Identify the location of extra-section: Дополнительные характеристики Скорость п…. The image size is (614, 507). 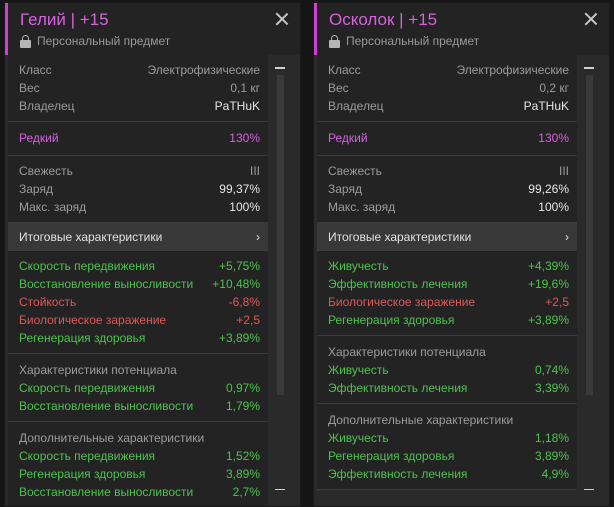
(138, 464).